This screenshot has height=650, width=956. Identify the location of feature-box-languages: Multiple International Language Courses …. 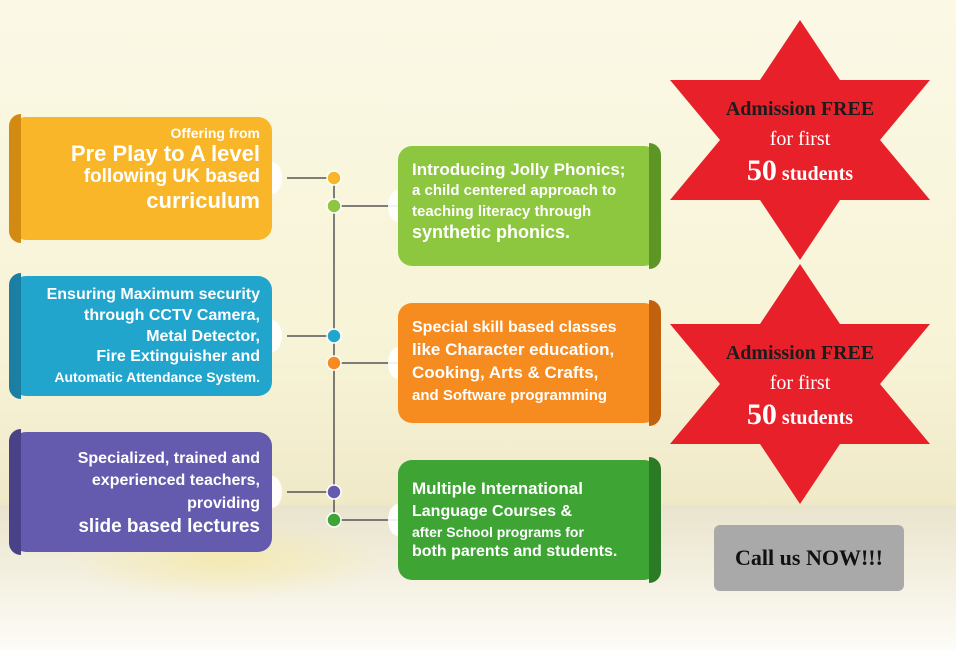
(529, 520).